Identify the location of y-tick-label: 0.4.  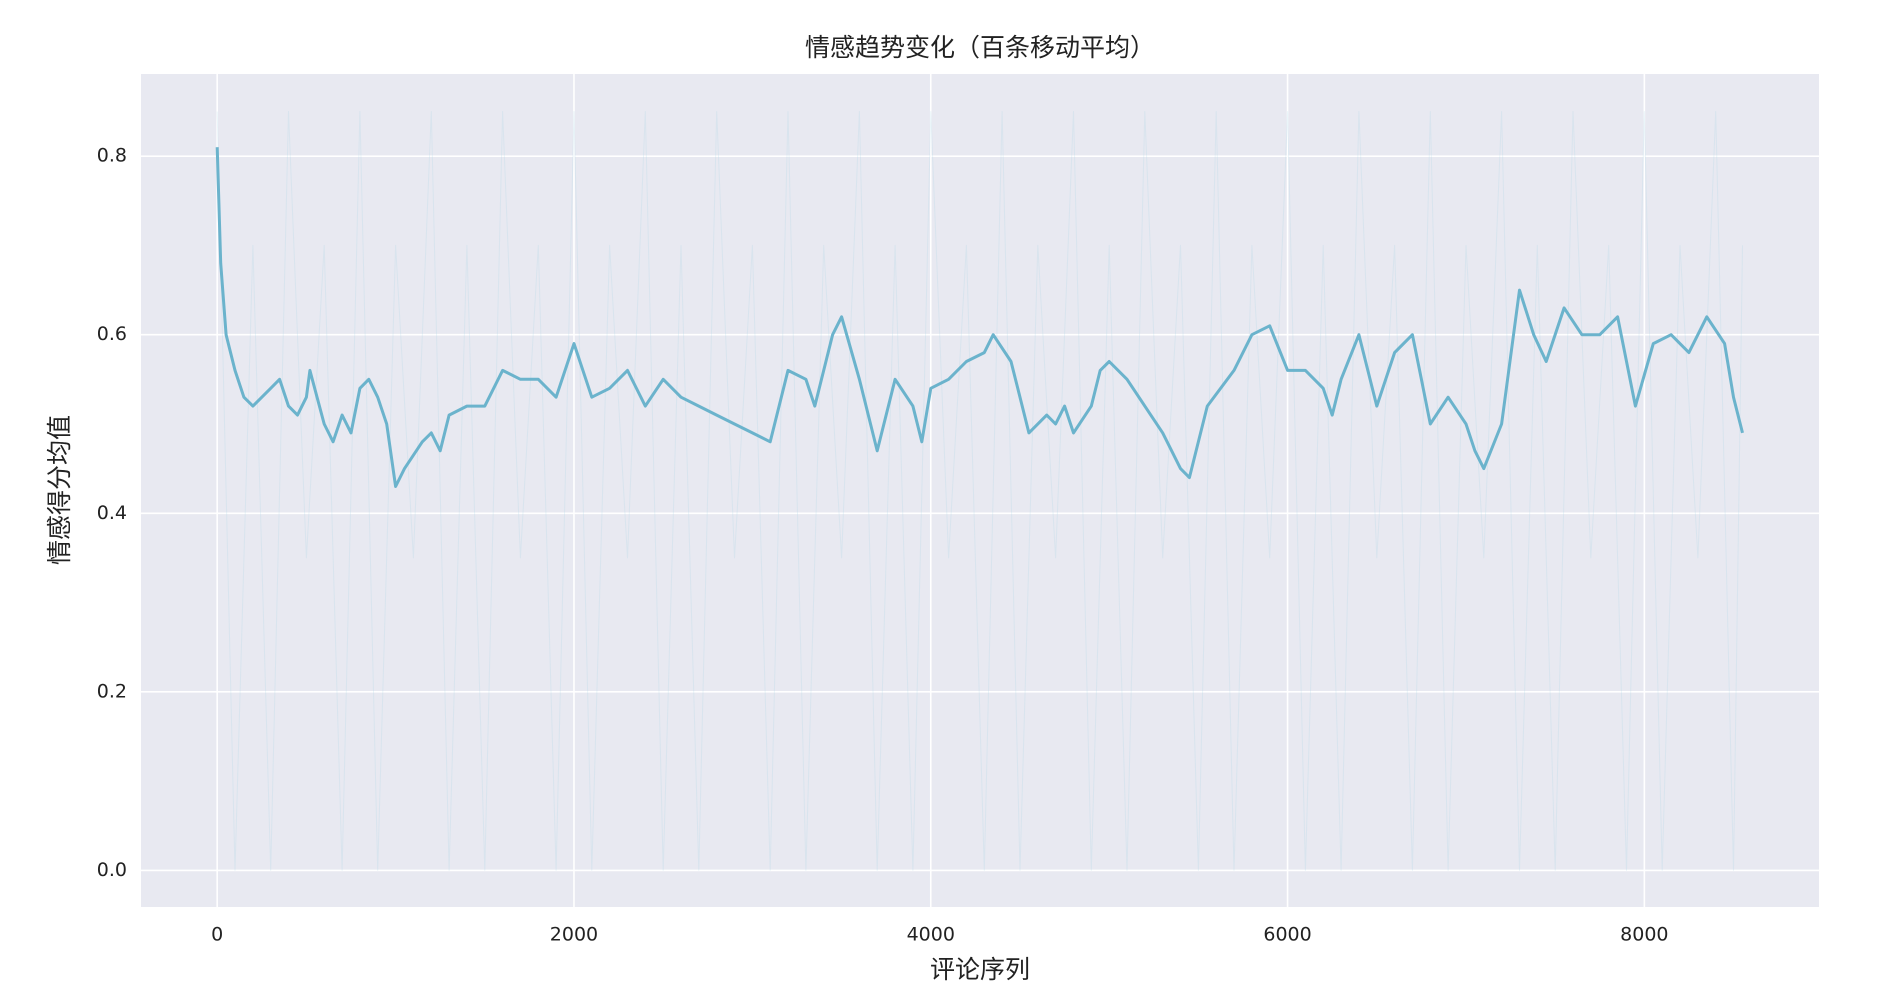
(112, 513).